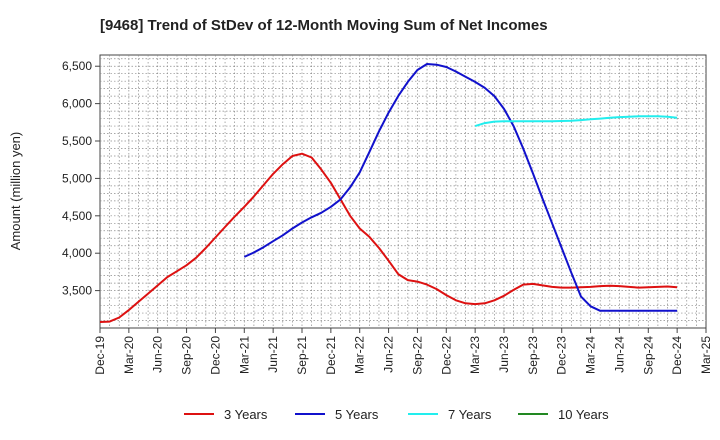 This screenshot has height=440, width=720. Describe the element at coordinates (357, 414) in the screenshot. I see `legend-label-1: 5 Years` at that location.